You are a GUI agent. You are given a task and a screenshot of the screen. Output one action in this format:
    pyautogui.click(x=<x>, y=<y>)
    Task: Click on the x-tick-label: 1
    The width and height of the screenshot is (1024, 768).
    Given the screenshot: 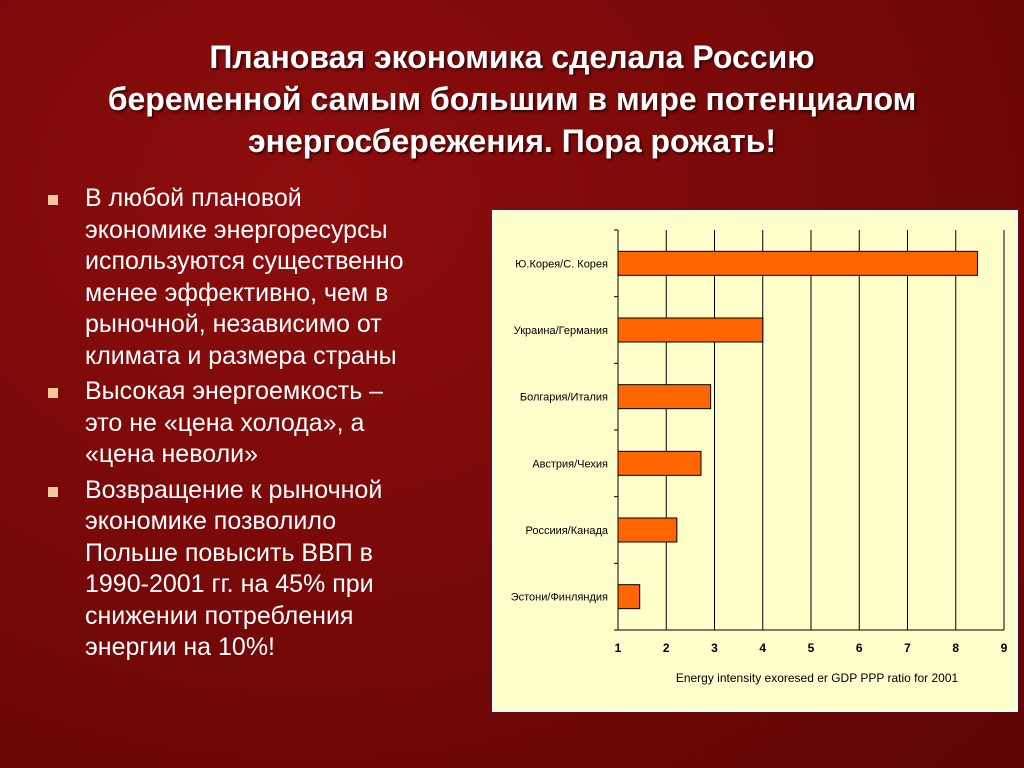 What is the action you would take?
    pyautogui.click(x=618, y=648)
    